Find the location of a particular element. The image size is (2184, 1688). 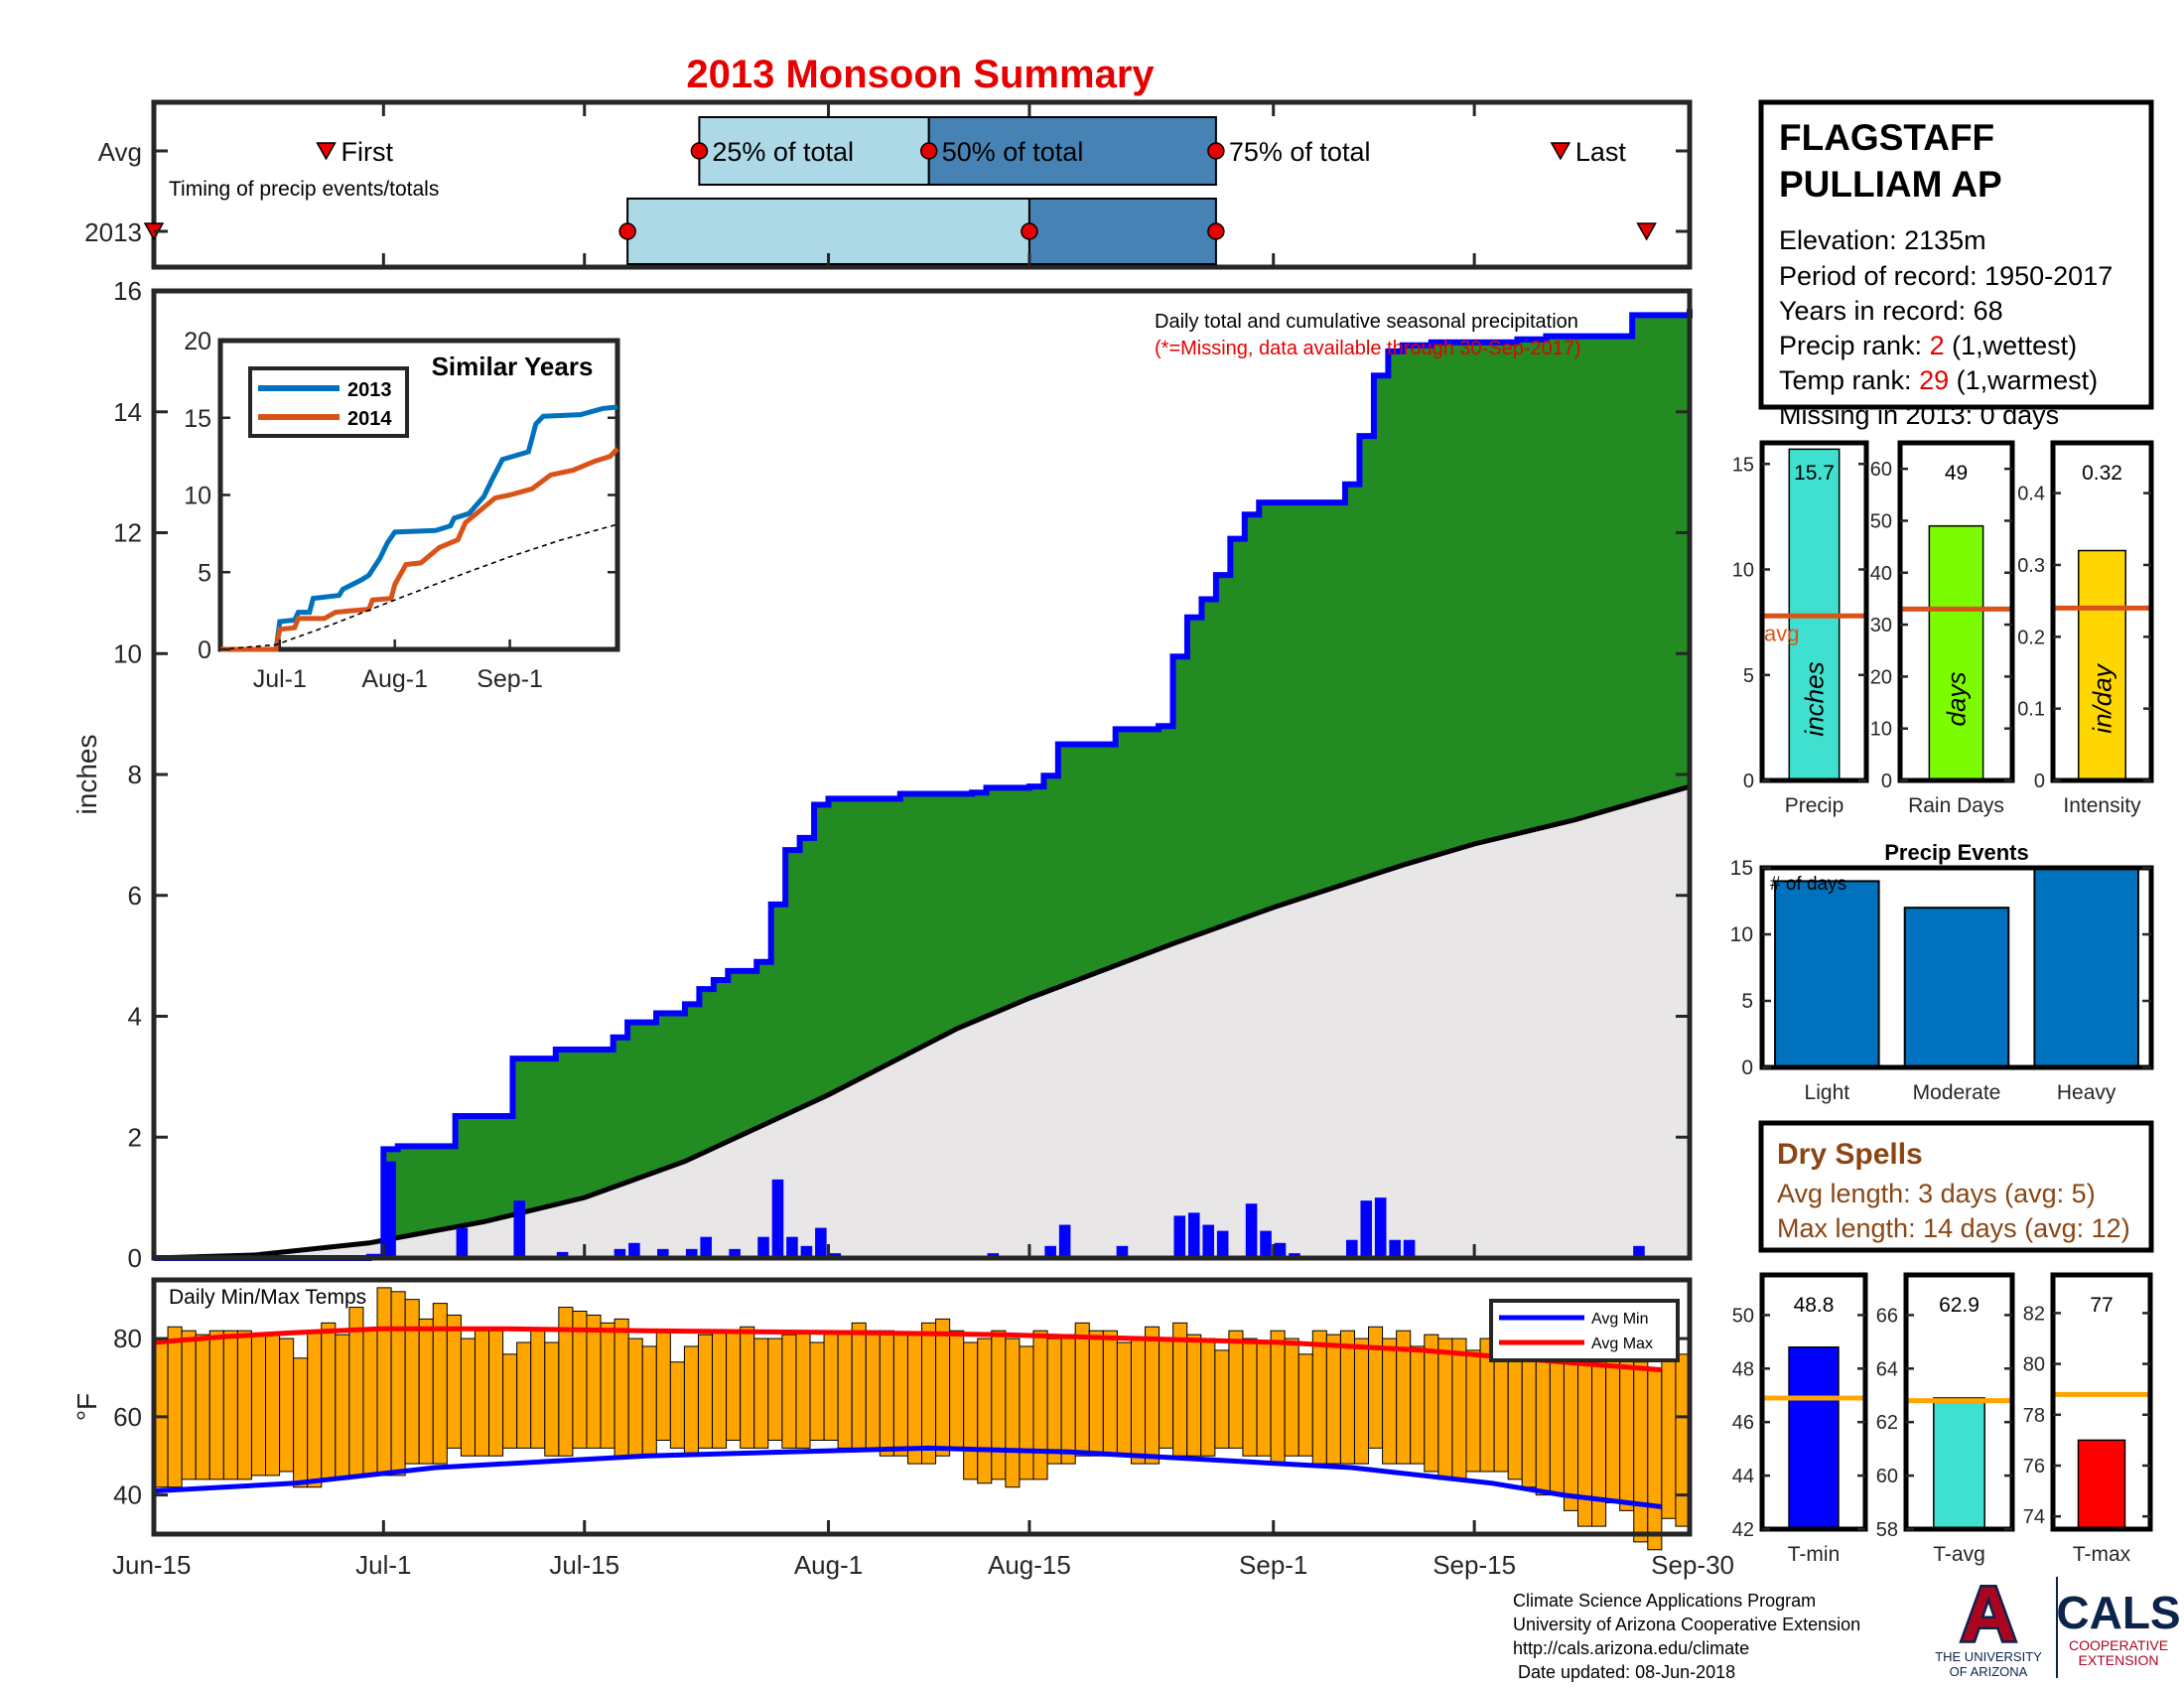

intensity-unit-label: in/day is located at coordinates (2102, 697).